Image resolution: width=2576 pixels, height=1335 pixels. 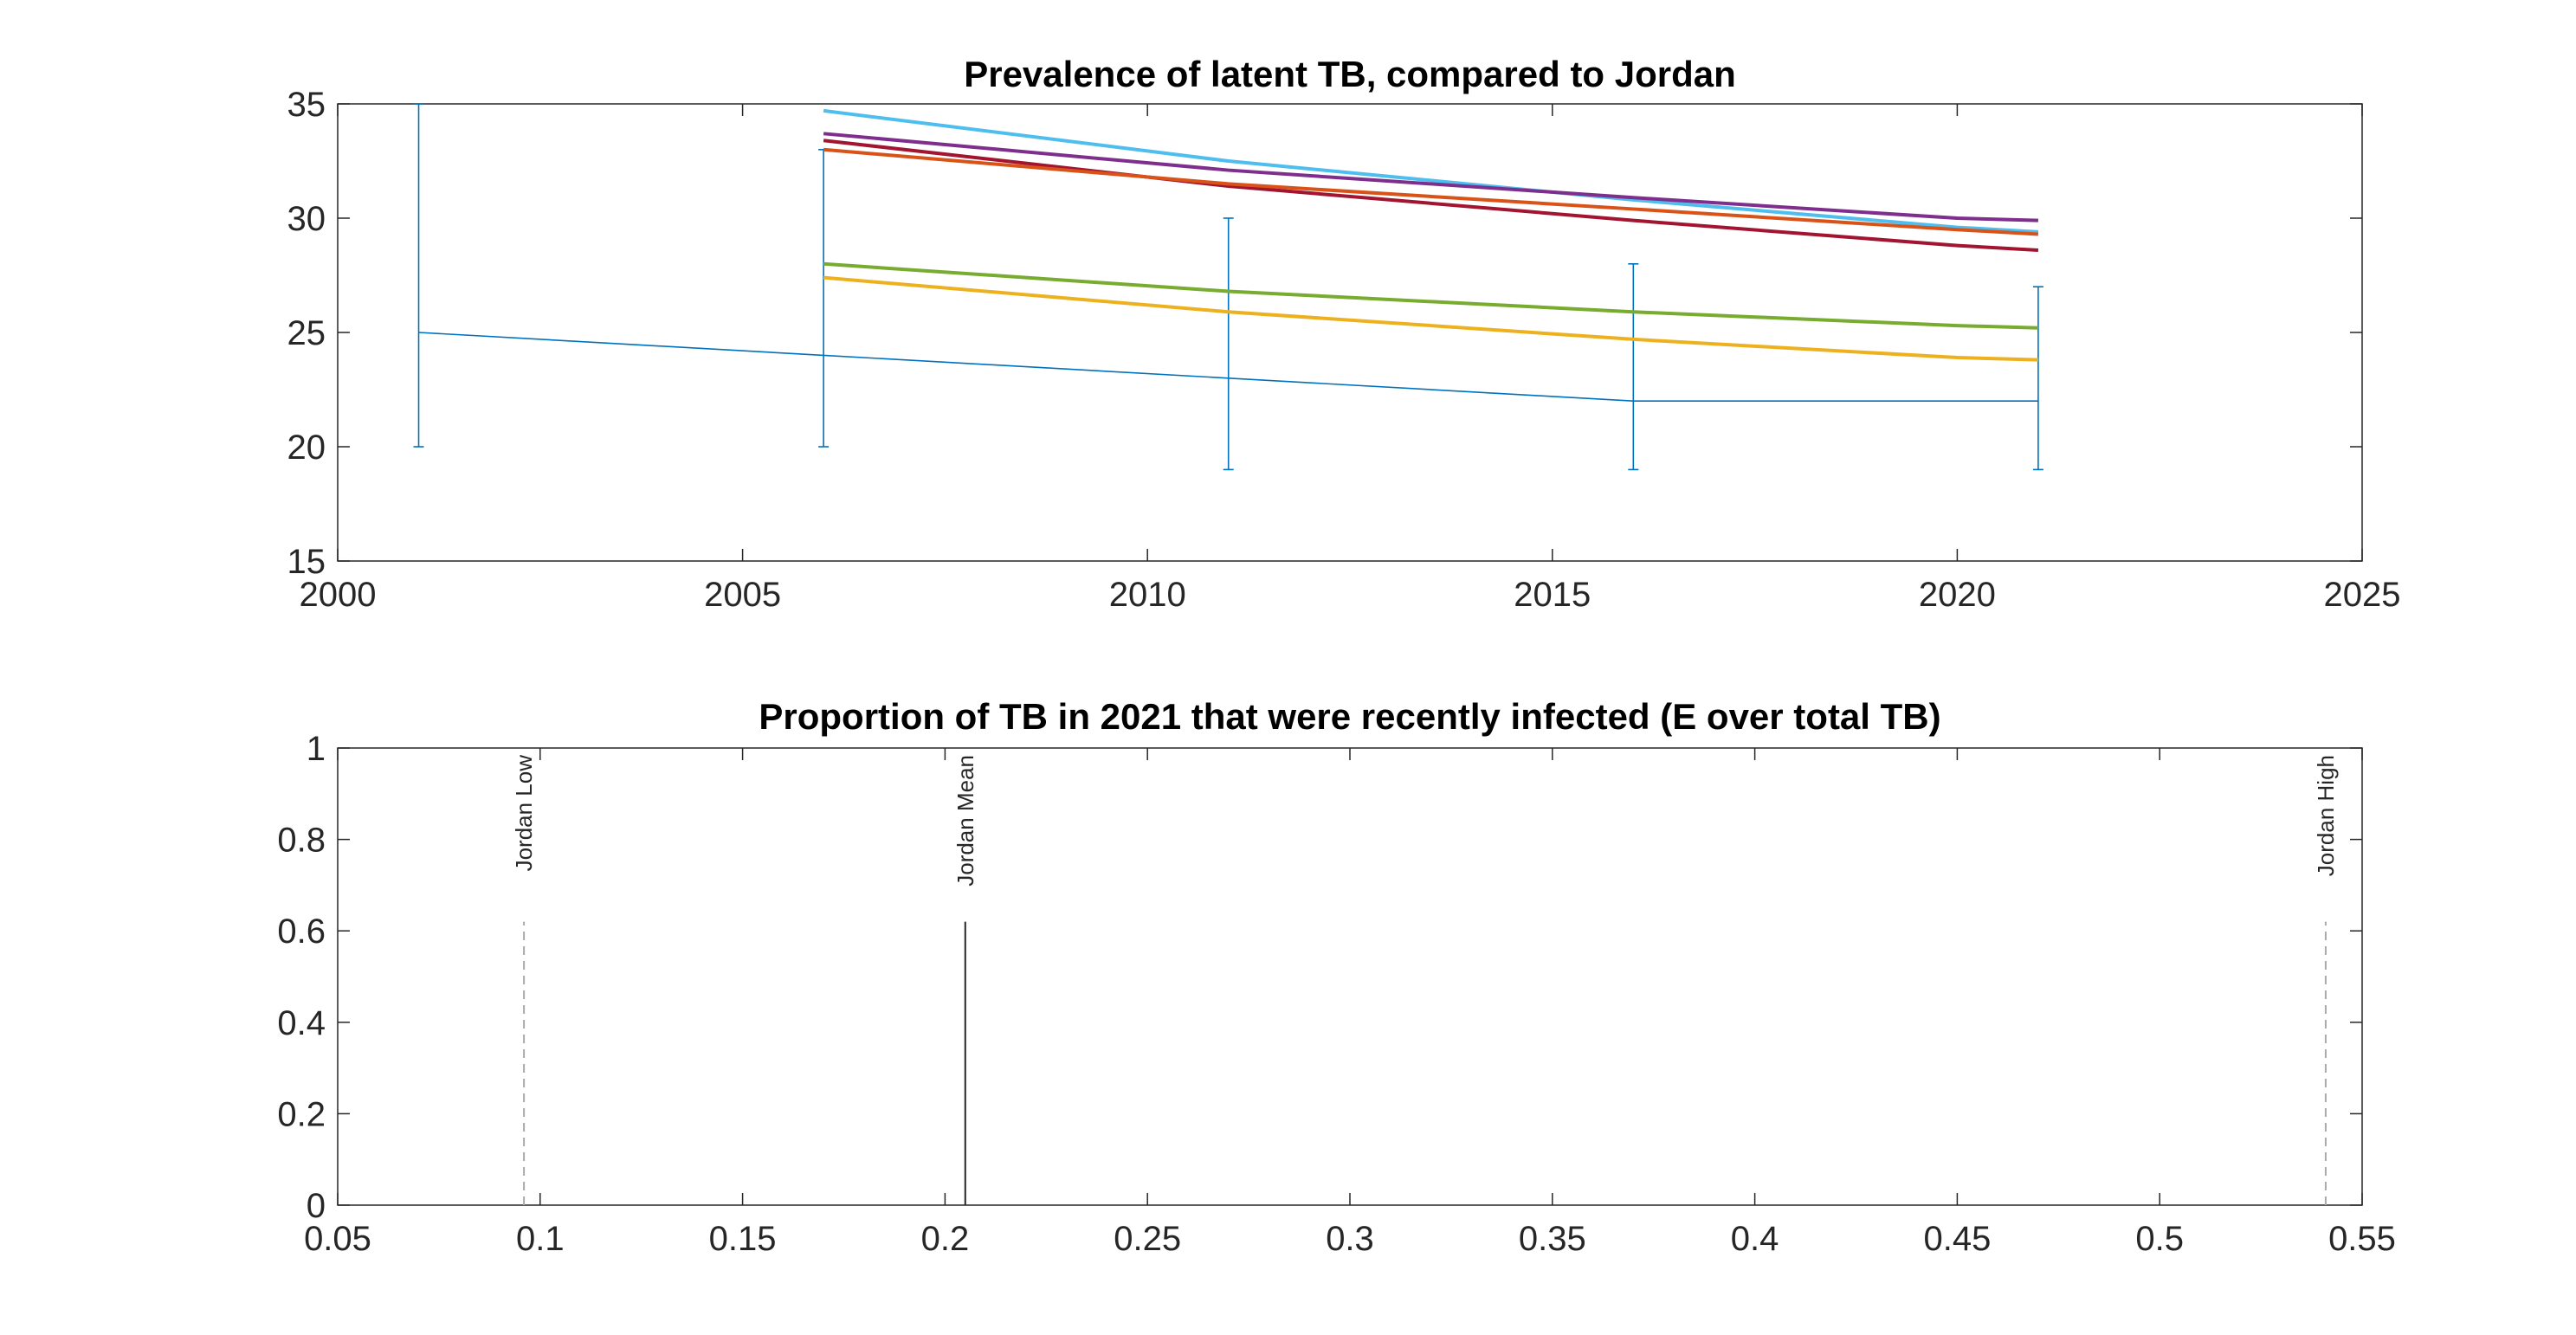 What do you see at coordinates (2159, 1239) in the screenshot?
I see `x-tick-label: 0.5` at bounding box center [2159, 1239].